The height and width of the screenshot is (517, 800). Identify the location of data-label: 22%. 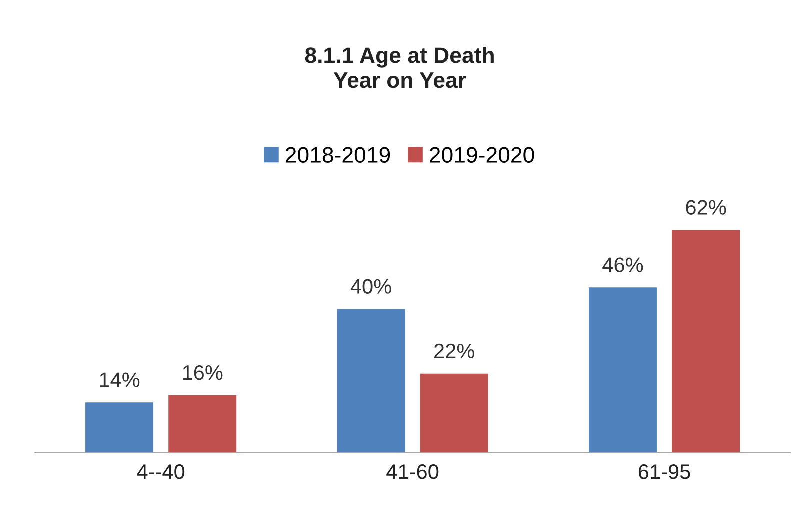
(454, 351).